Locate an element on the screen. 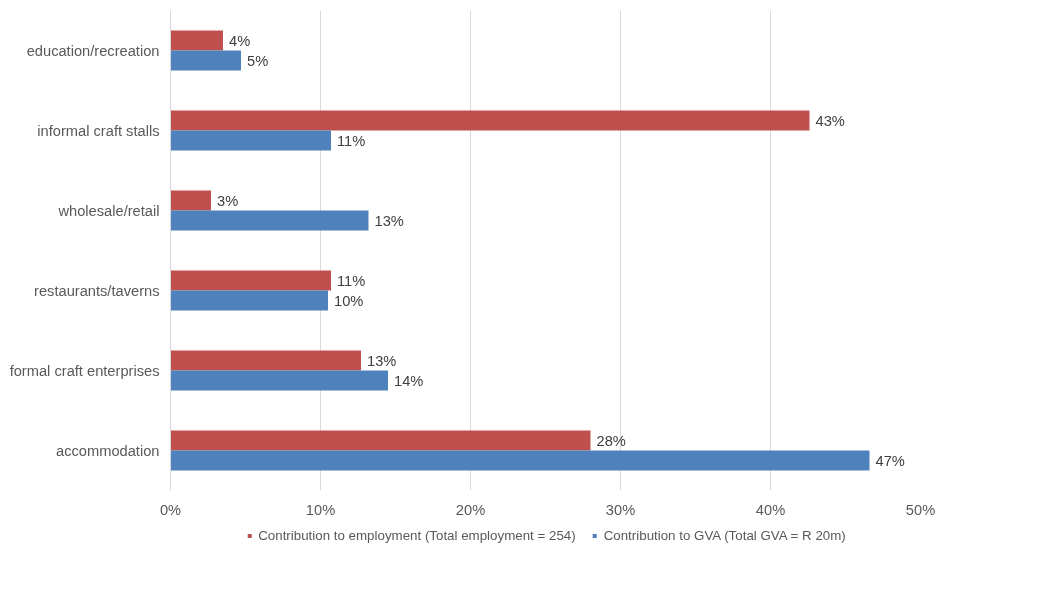 The width and height of the screenshot is (1046, 606). y-tick-label: formal craft enterprises is located at coordinates (84, 370).